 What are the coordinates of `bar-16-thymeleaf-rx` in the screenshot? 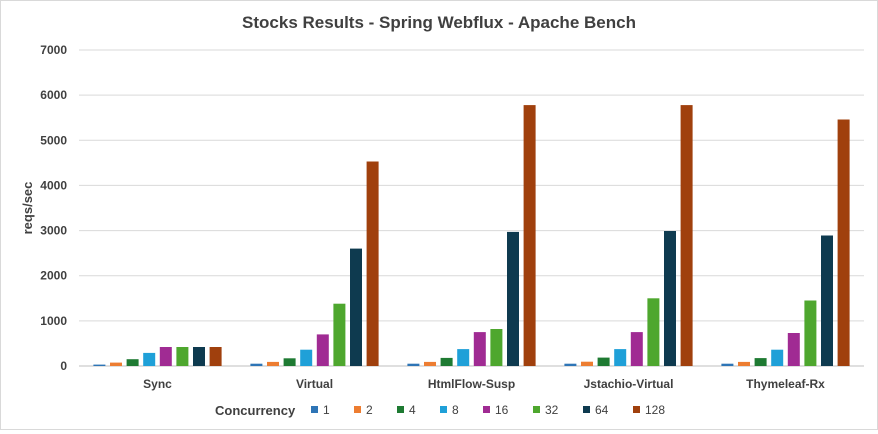 It's located at (793, 349).